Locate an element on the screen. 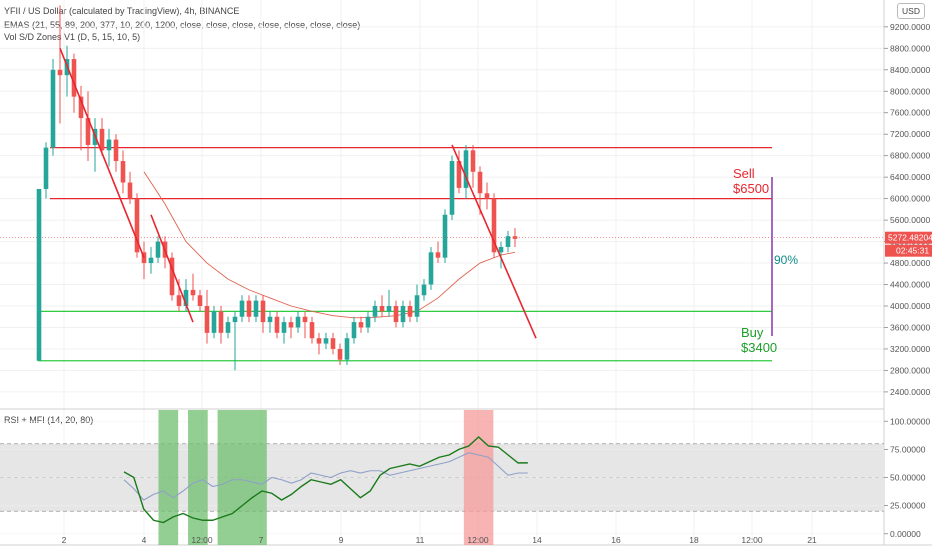 The image size is (932, 550). price-tick-label: 2400.0000 is located at coordinates (910, 392).